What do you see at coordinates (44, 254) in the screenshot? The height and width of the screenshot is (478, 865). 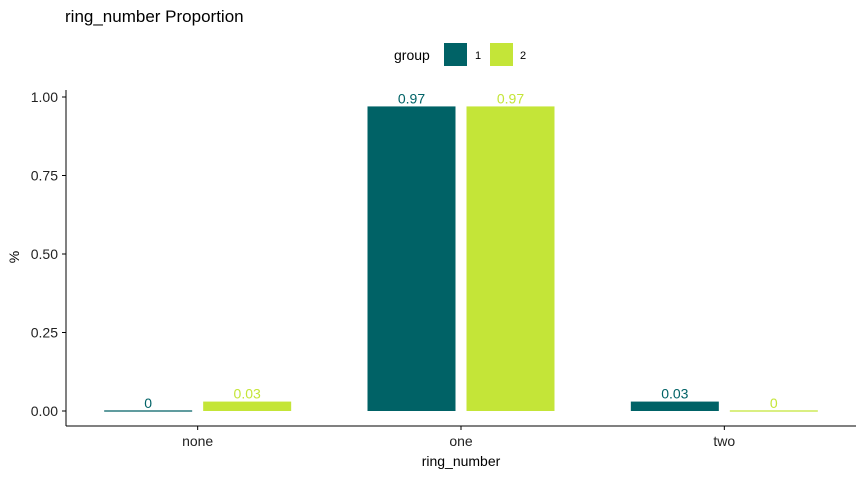 I see `y-tick-label: 0.50` at bounding box center [44, 254].